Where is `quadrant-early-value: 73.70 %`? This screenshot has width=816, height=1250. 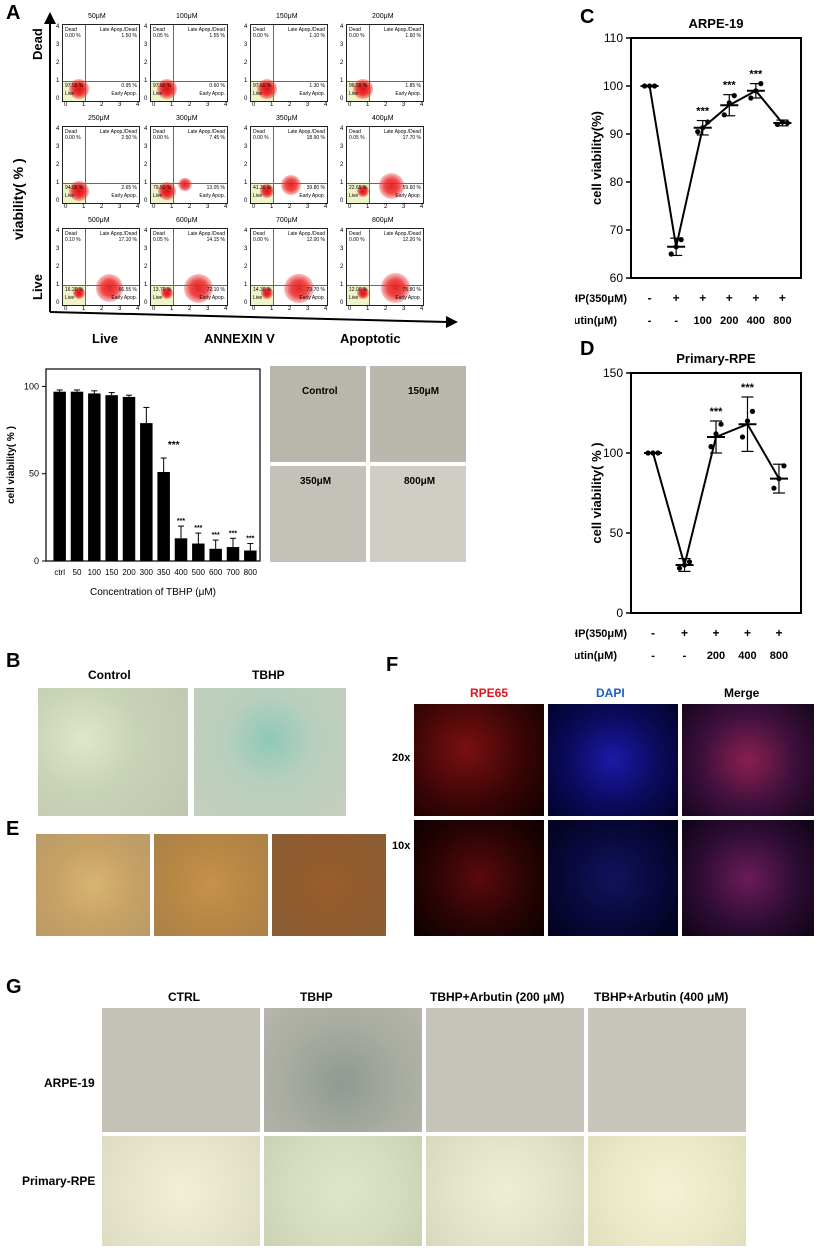
quadrant-early-value: 73.70 % is located at coordinates (315, 290).